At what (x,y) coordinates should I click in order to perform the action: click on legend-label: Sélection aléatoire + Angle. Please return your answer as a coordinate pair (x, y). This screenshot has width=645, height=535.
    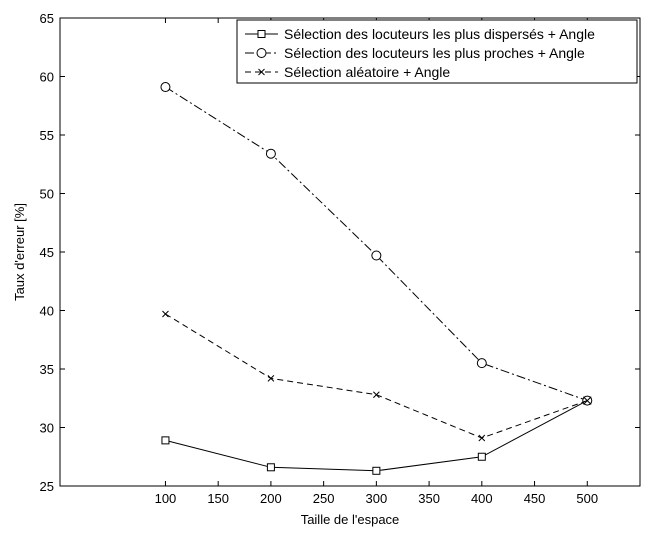
    Looking at the image, I should click on (367, 72).